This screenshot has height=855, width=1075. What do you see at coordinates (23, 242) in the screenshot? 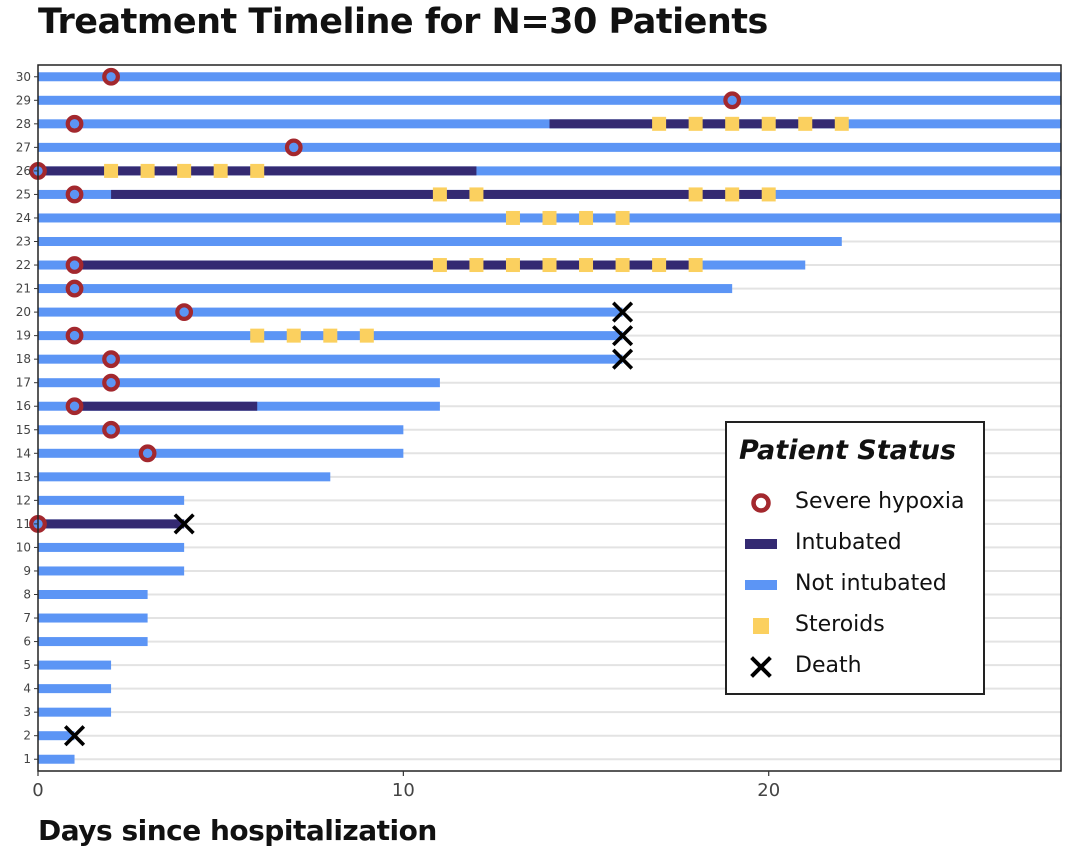
I see `y-tick-label: 23` at bounding box center [23, 242].